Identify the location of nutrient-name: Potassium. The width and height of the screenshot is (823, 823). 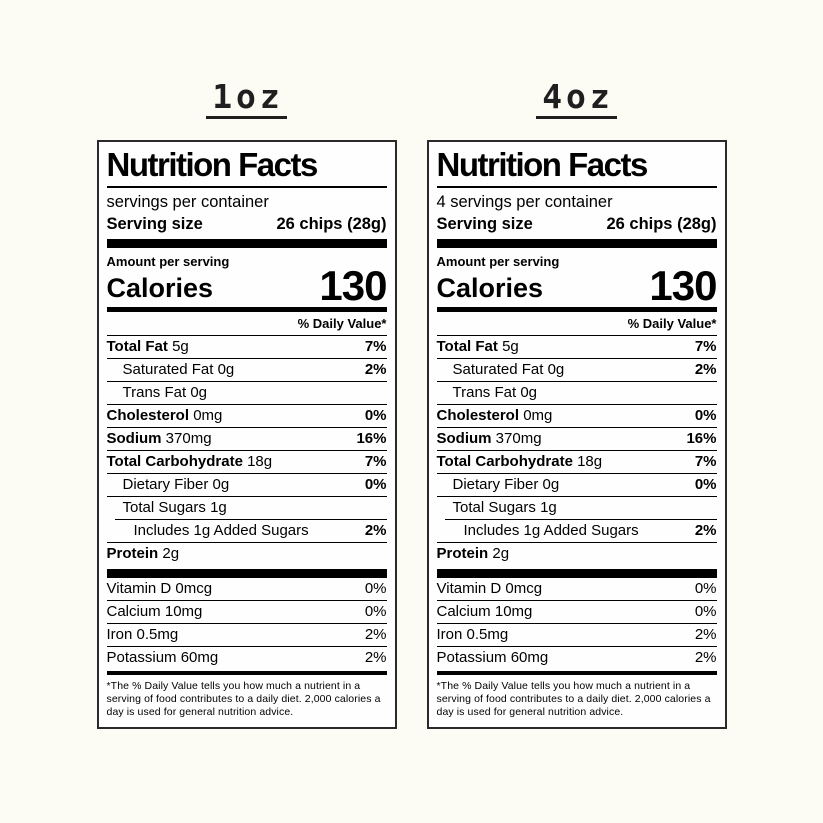
(141, 657).